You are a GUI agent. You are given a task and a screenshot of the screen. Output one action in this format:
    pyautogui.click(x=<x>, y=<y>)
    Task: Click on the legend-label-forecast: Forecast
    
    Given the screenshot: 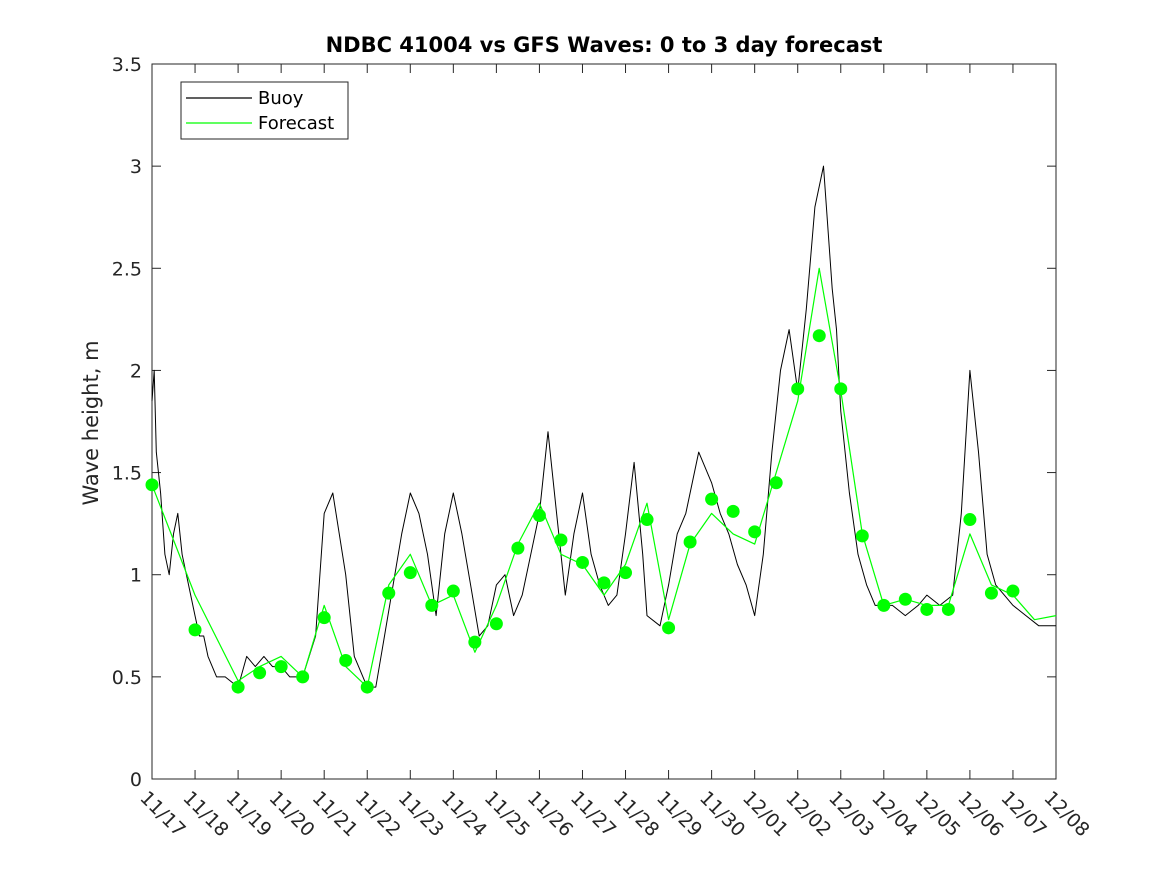 What is the action you would take?
    pyautogui.click(x=296, y=123)
    